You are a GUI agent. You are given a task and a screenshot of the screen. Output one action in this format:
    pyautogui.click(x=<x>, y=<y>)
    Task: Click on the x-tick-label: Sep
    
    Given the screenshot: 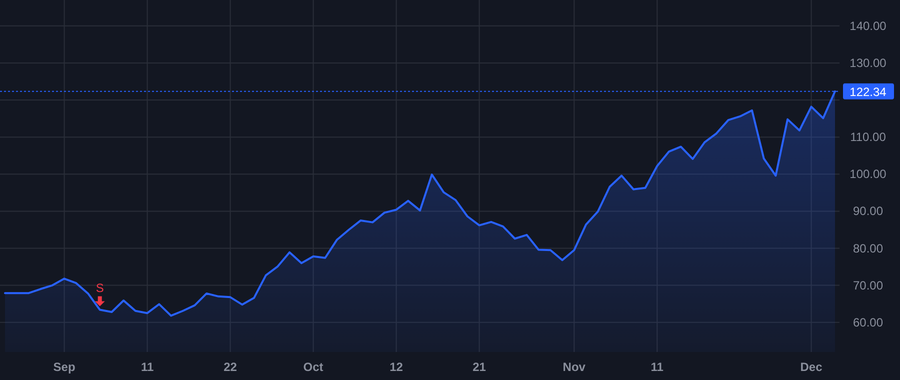 What is the action you would take?
    pyautogui.click(x=64, y=367)
    